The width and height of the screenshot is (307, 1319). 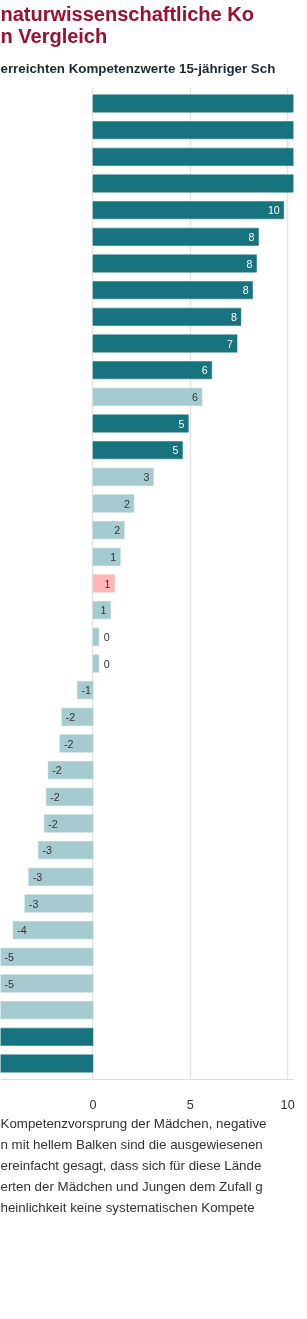 I want to click on x-tick-label: 0, so click(x=93, y=1104).